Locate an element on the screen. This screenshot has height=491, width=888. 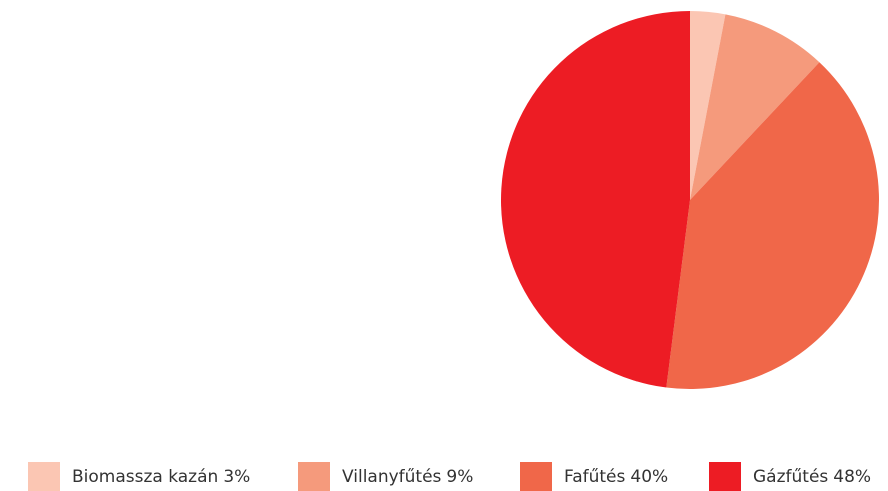
legend-label: Gázfűtés 48% is located at coordinates (812, 477).